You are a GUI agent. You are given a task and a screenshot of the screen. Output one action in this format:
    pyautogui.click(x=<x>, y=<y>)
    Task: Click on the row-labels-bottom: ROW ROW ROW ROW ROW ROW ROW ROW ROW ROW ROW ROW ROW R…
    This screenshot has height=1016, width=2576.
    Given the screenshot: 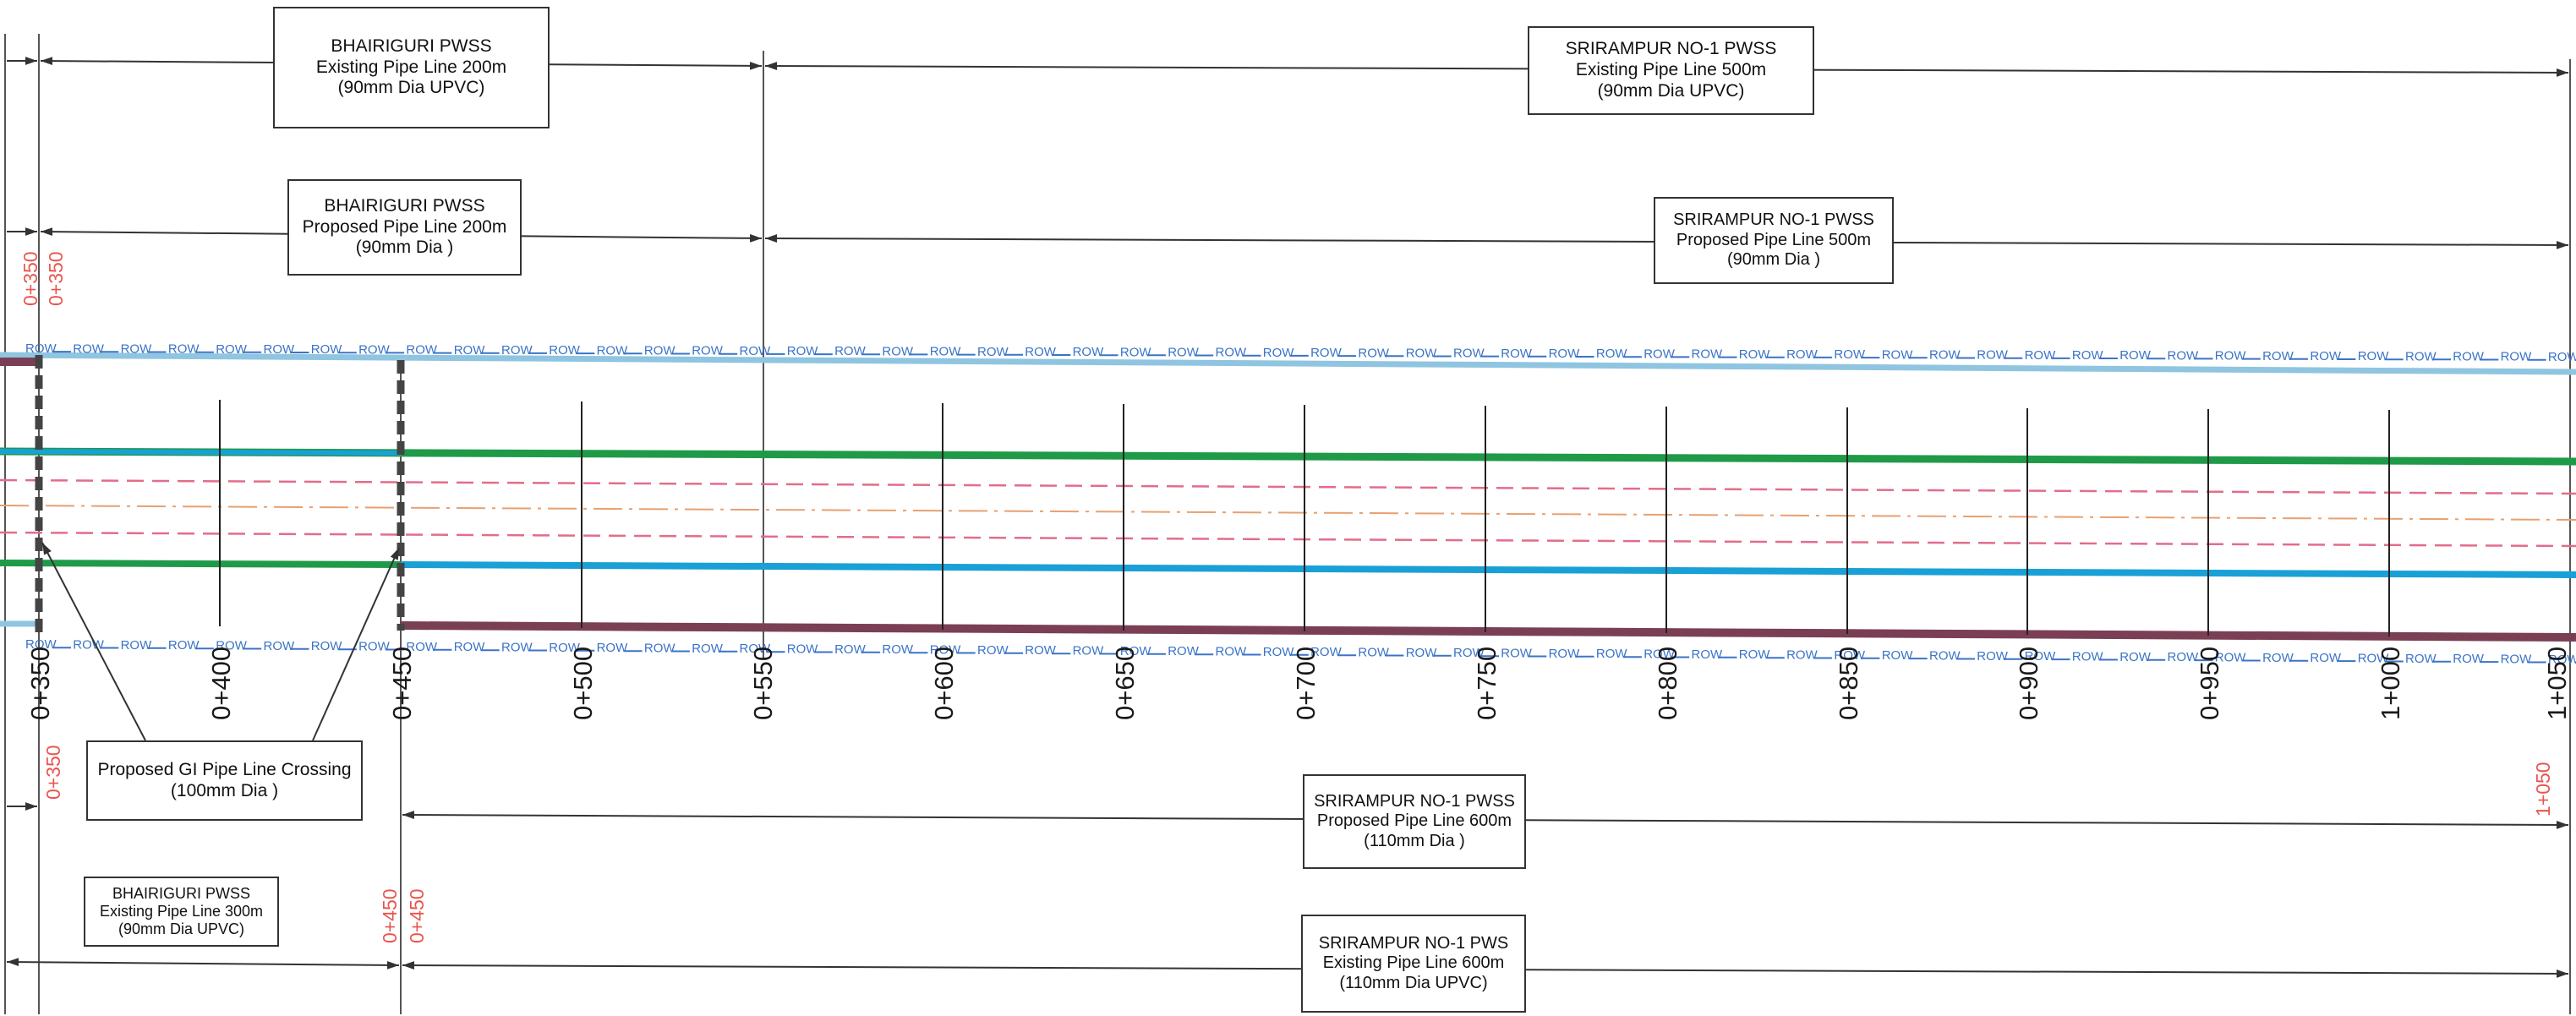 What is the action you would take?
    pyautogui.click(x=1301, y=652)
    